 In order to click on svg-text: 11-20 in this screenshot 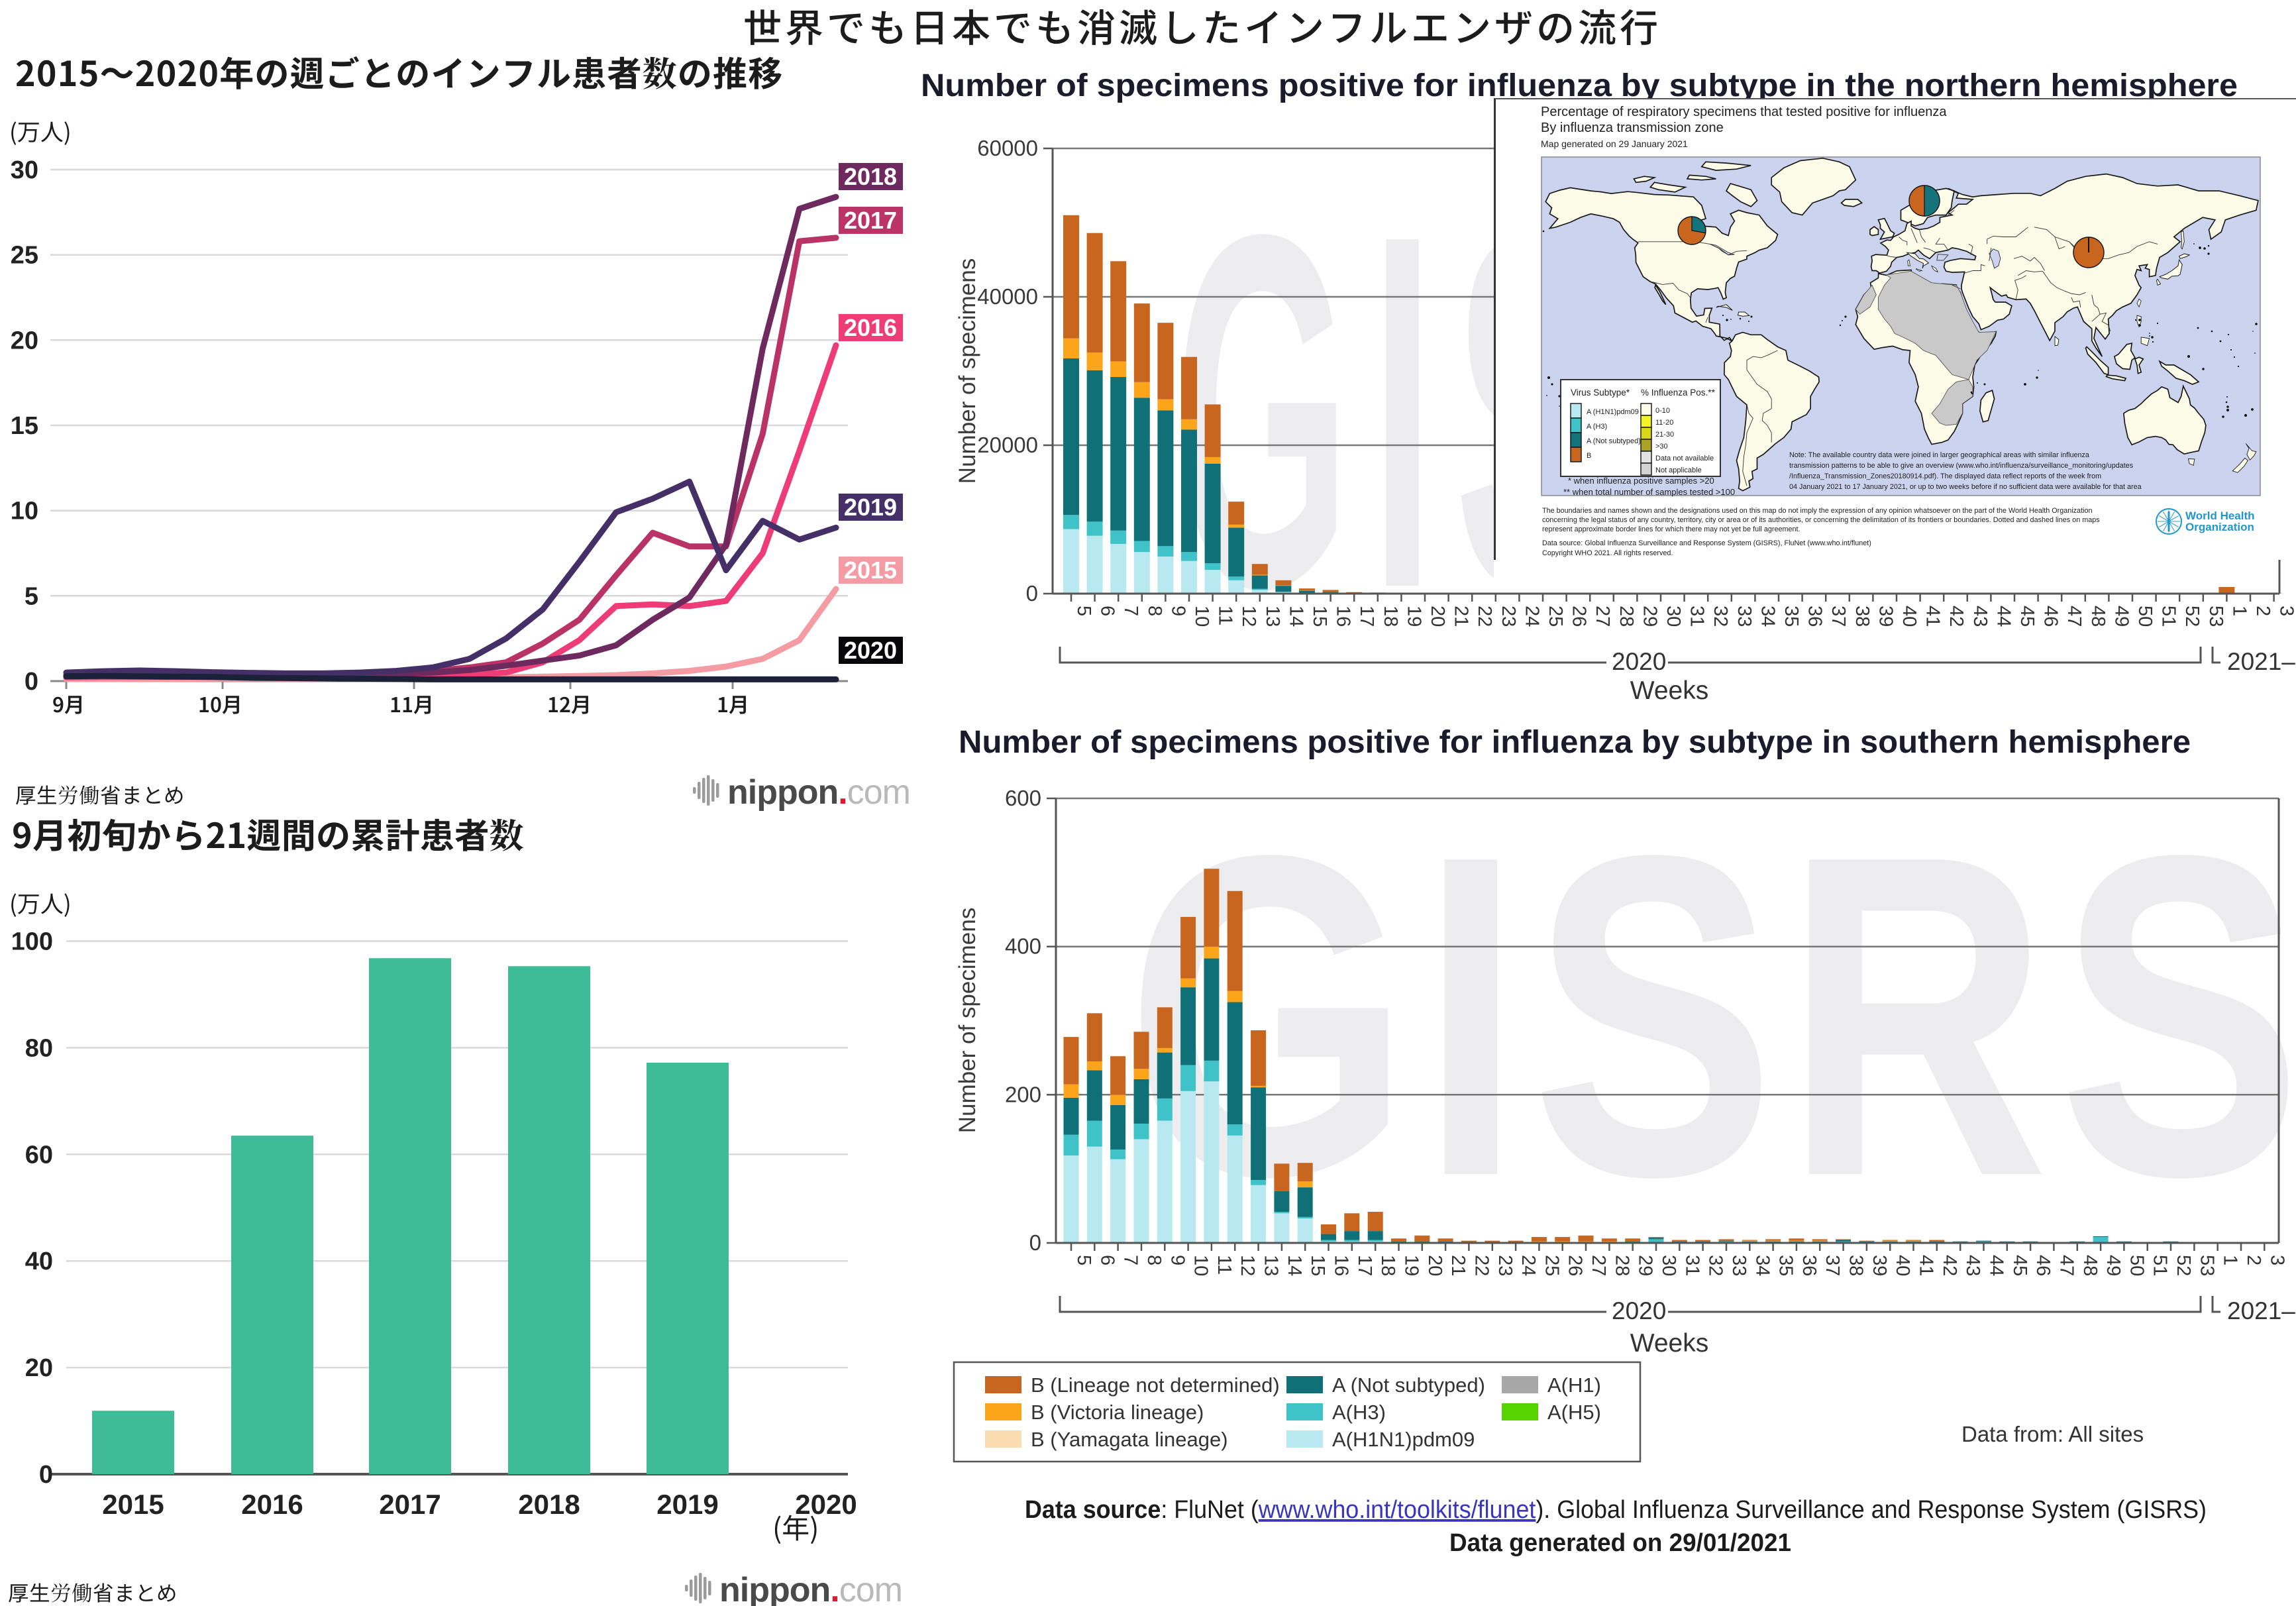, I will do `click(1664, 423)`.